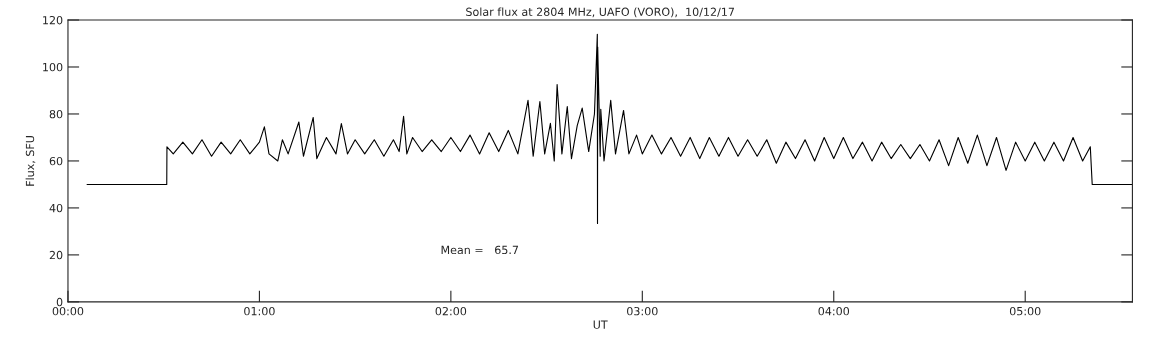  I want to click on x-tick-label: 03:00, so click(642, 311).